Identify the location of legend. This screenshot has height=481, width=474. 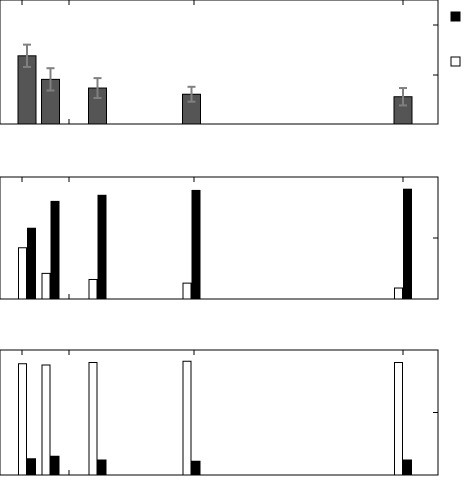
(455, 39).